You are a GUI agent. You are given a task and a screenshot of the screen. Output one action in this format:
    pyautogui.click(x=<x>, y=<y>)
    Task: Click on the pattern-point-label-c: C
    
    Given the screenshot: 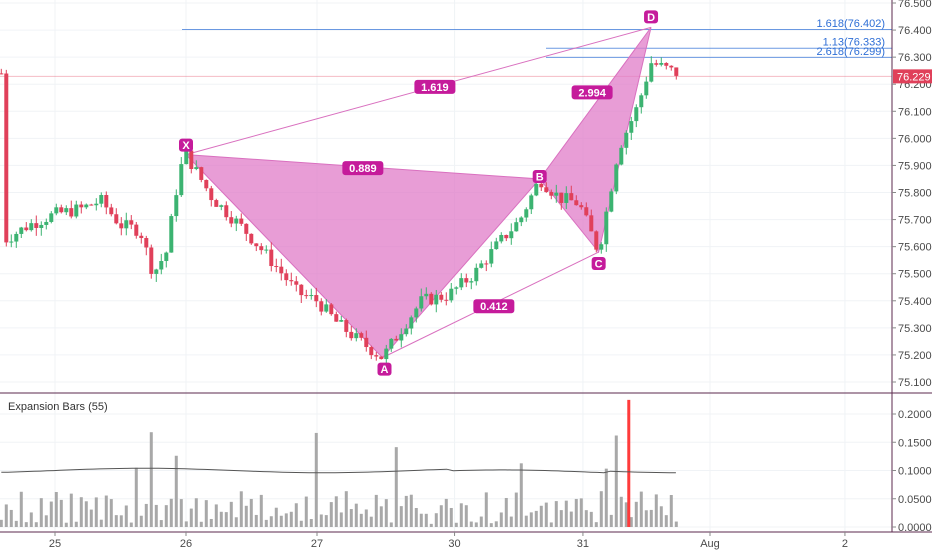 What is the action you would take?
    pyautogui.click(x=599, y=265)
    